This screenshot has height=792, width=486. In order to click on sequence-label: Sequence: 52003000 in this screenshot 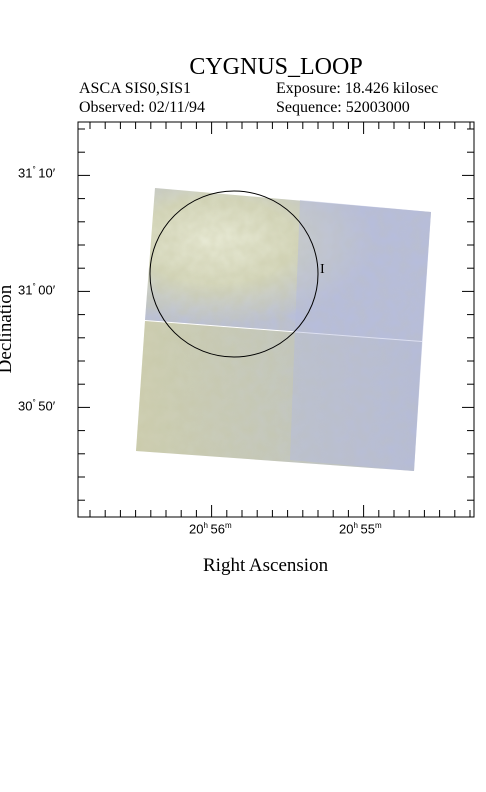, I will do `click(343, 107)`.